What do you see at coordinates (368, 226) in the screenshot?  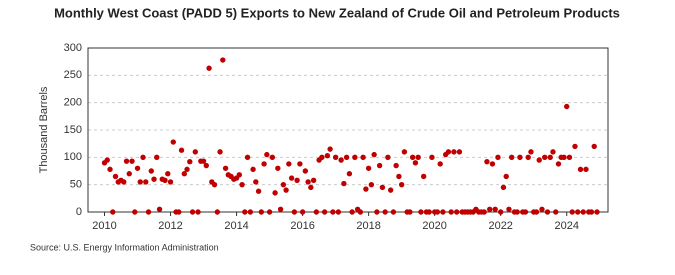 I see `x-tick-label: 2018` at bounding box center [368, 226].